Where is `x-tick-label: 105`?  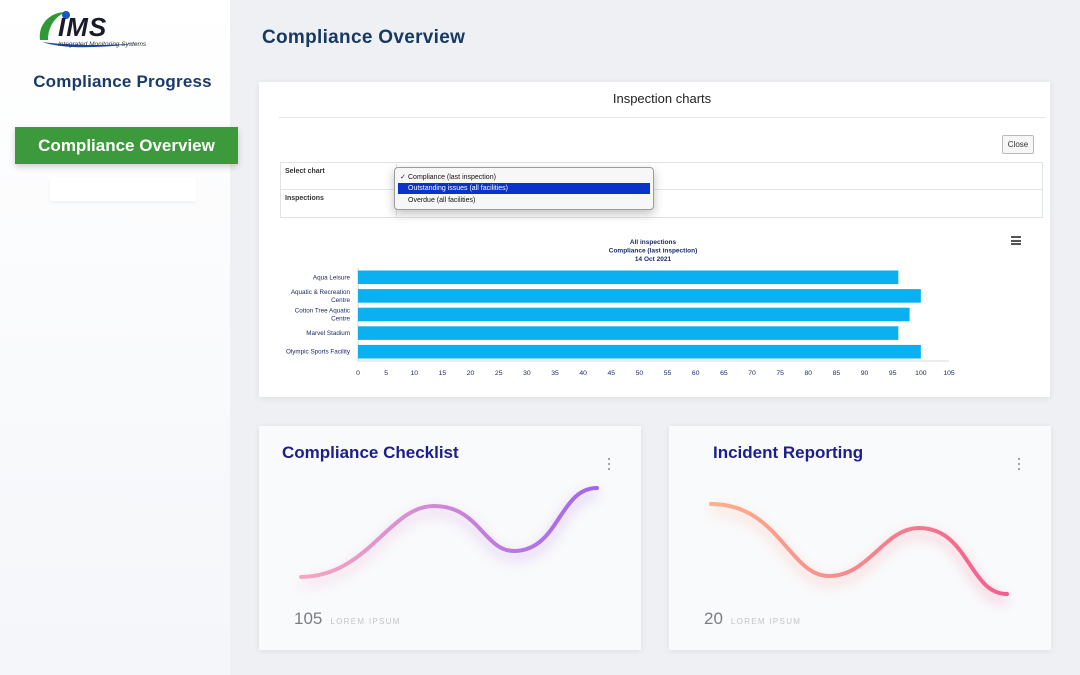
x-tick-label: 105 is located at coordinates (949, 373).